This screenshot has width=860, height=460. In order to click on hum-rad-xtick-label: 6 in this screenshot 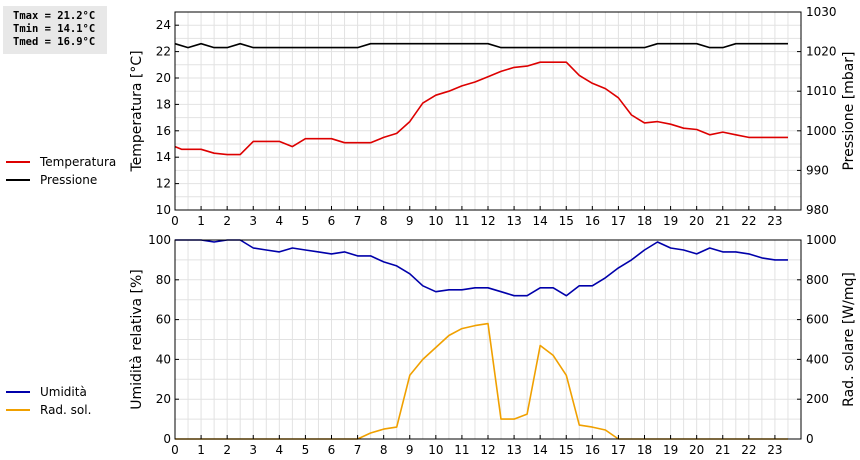, I will do `click(332, 450)`.